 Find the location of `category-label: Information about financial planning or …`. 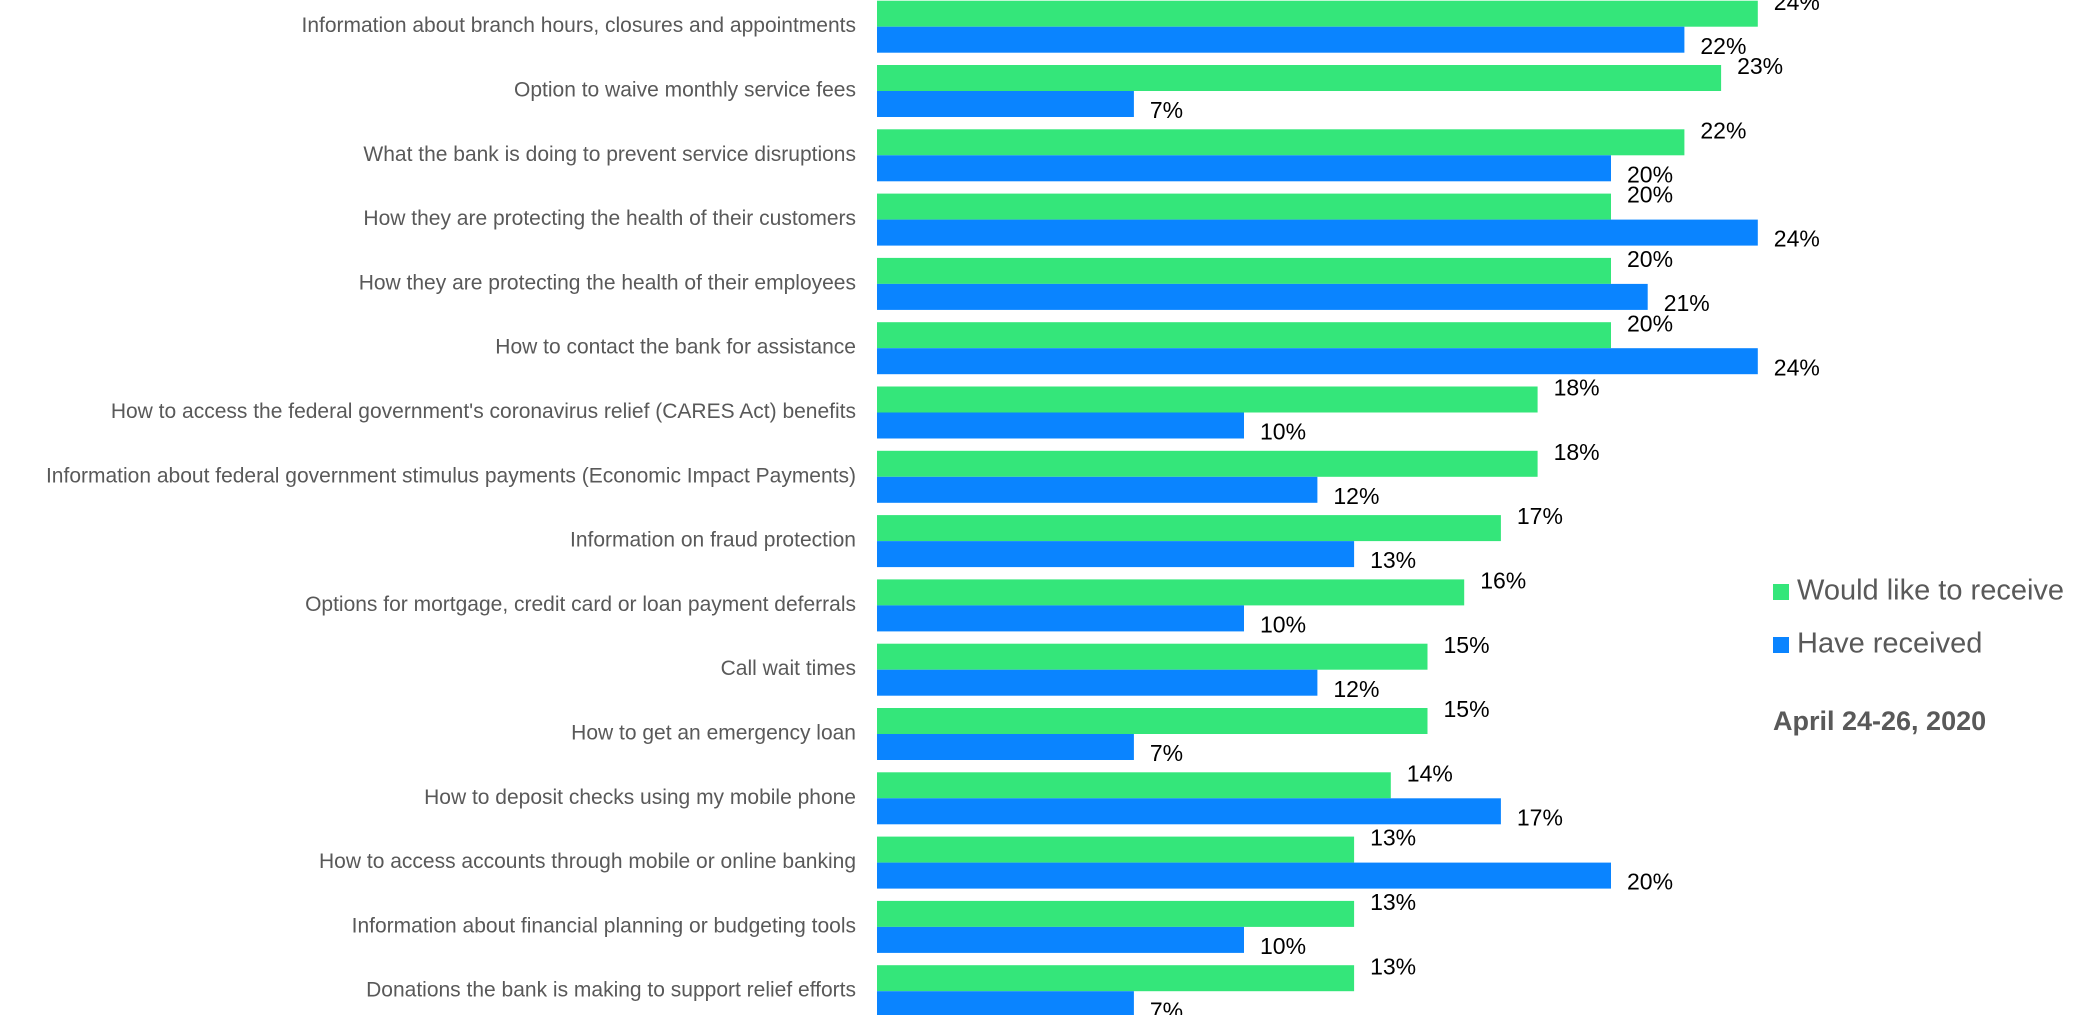

category-label: Information about financial planning or … is located at coordinates (604, 925).